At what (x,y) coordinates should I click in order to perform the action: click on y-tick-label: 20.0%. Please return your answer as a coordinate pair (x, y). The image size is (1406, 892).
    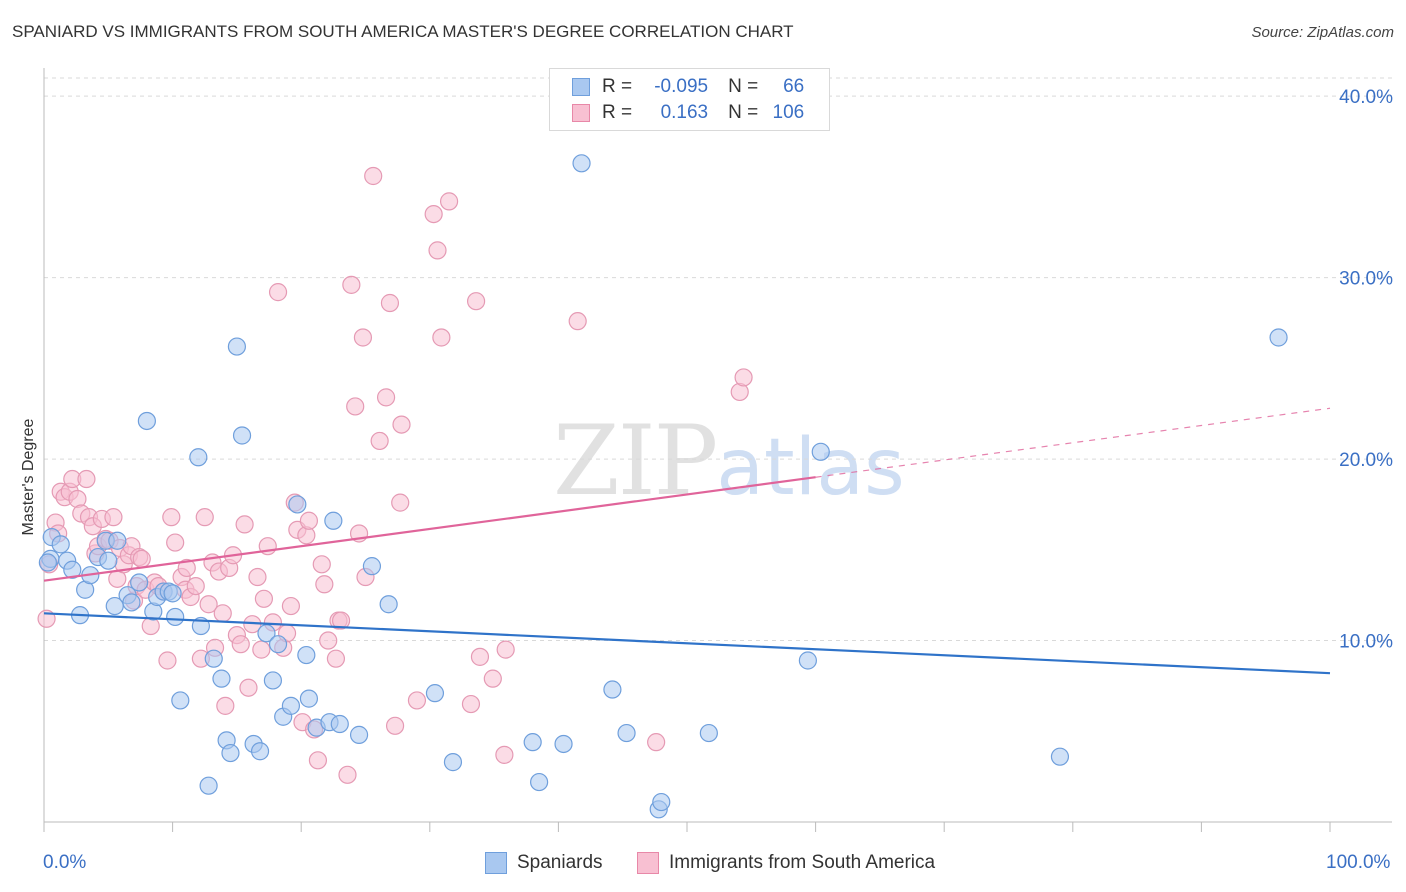
    Looking at the image, I should click on (1366, 460).